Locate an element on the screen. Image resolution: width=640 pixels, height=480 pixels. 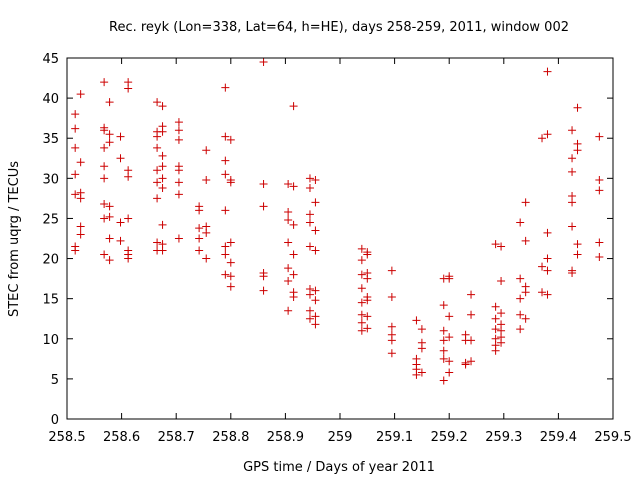
y-tick-label: 10 is located at coordinates (50, 340).